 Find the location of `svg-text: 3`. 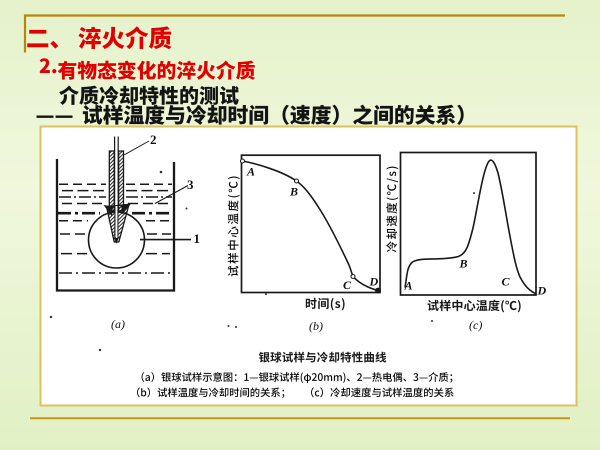

svg-text: 3 is located at coordinates (190, 184).